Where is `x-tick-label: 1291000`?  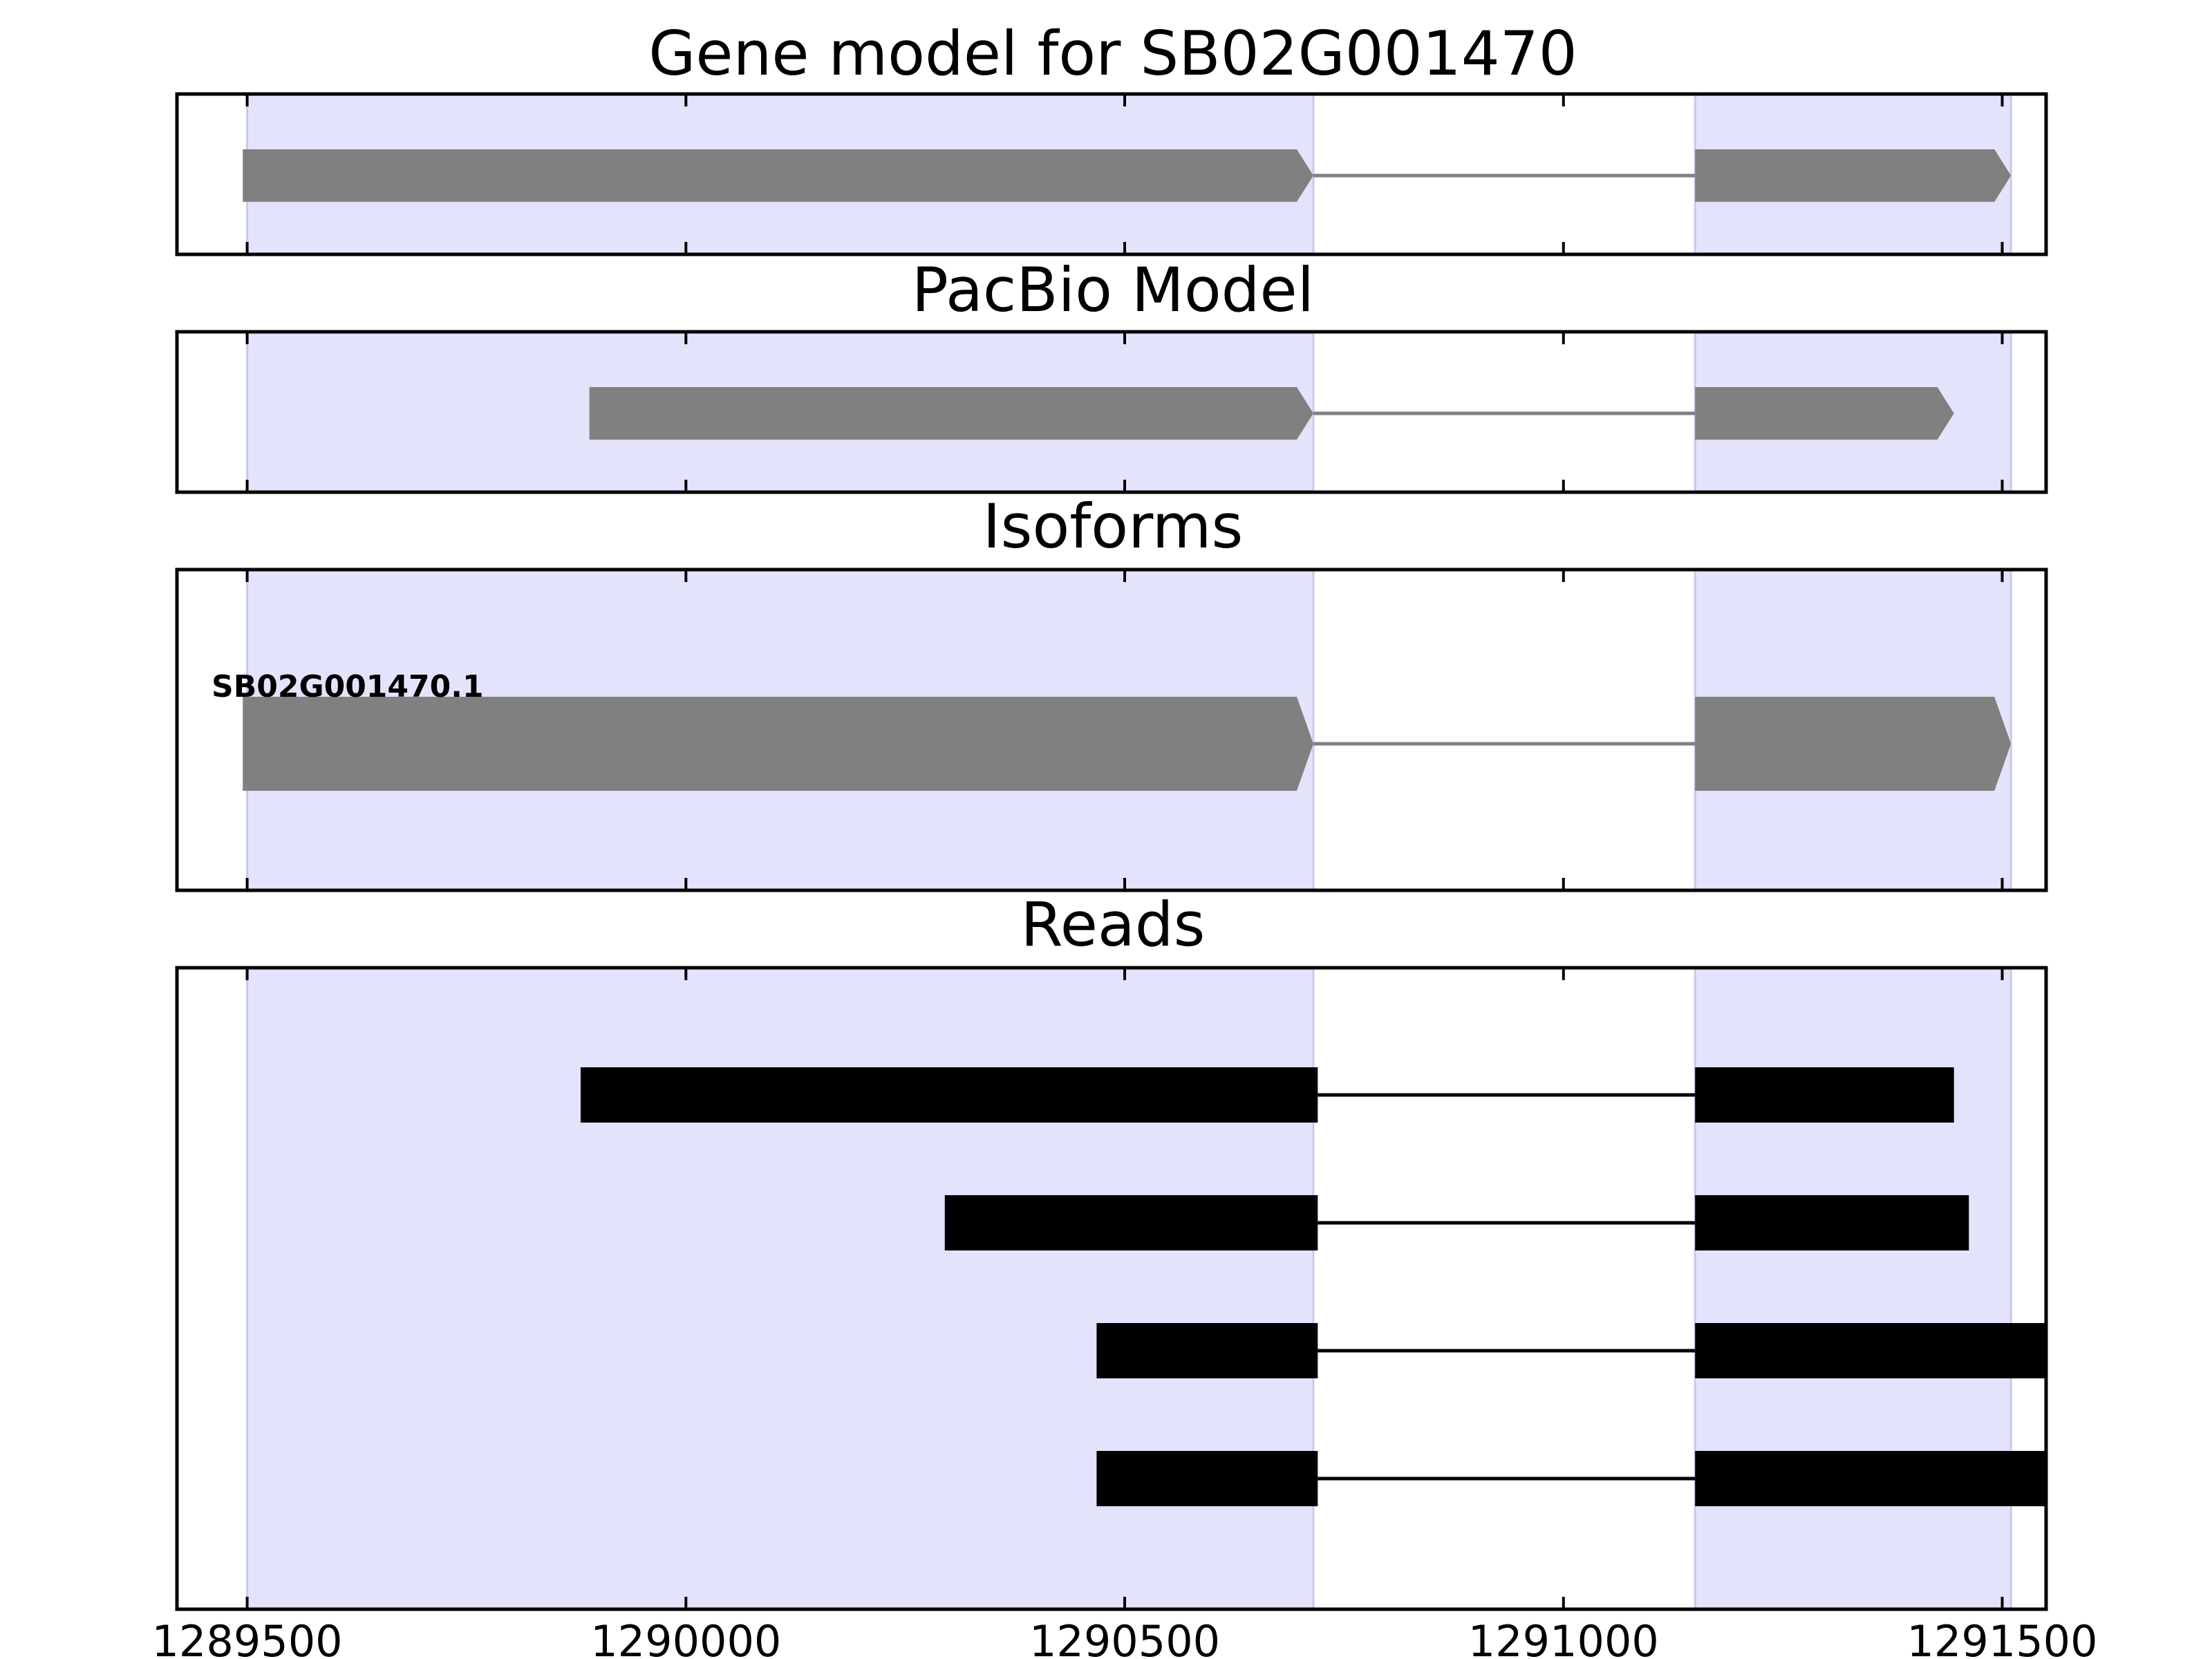 x-tick-label: 1291000 is located at coordinates (1563, 1638).